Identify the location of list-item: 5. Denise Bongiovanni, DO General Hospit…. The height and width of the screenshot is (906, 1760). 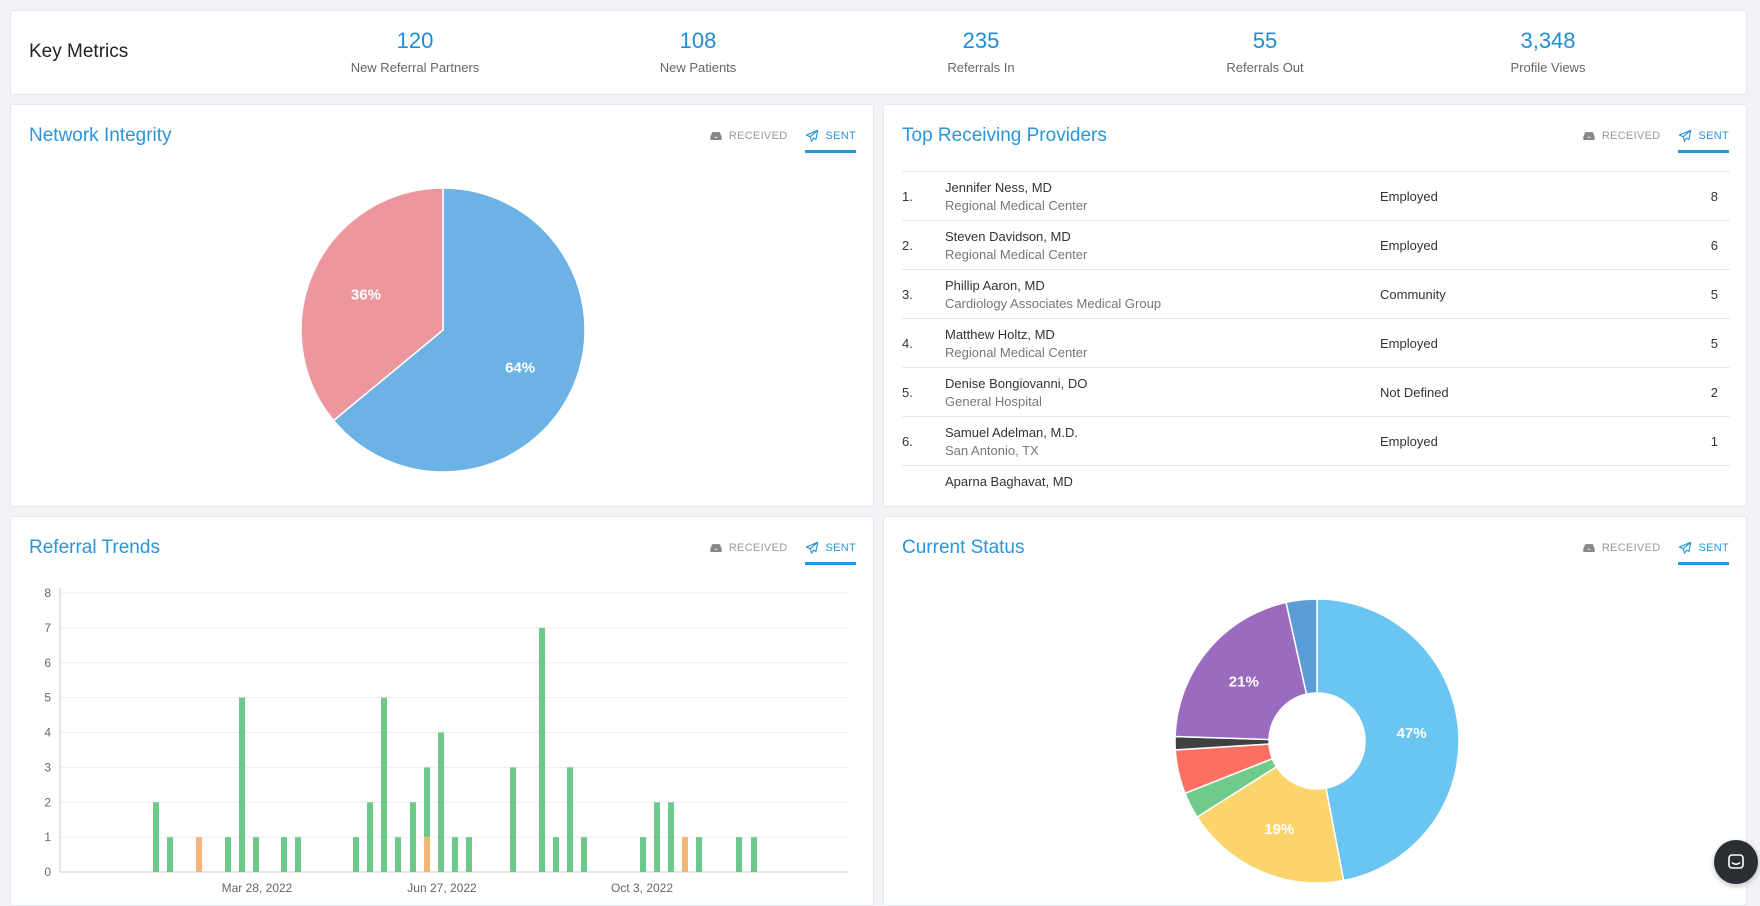
(1316, 391).